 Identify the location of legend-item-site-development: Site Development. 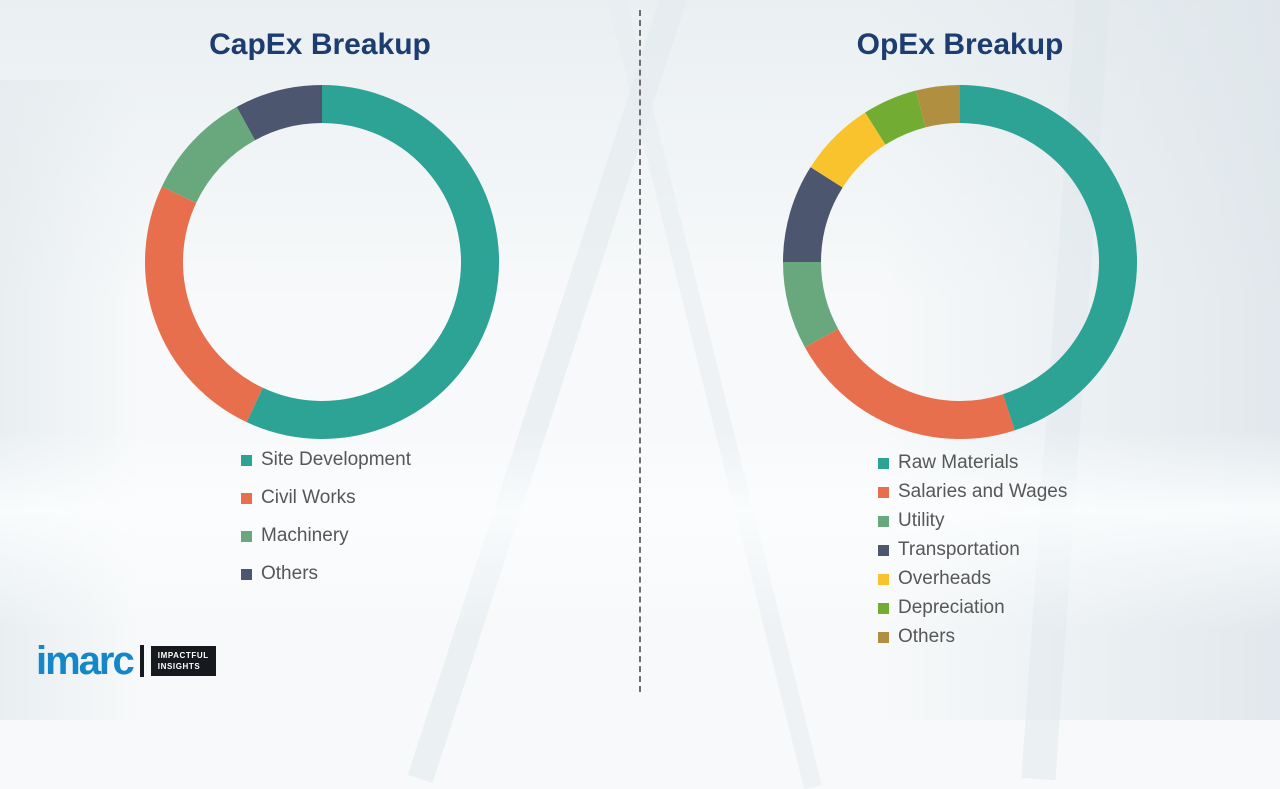
(326, 460).